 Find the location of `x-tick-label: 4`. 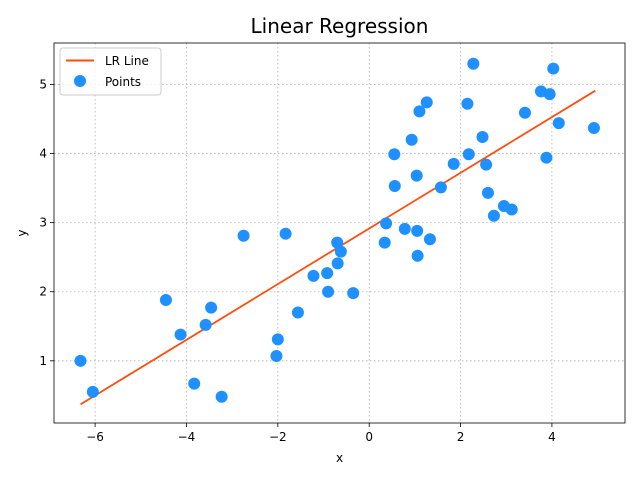

x-tick-label: 4 is located at coordinates (552, 437).